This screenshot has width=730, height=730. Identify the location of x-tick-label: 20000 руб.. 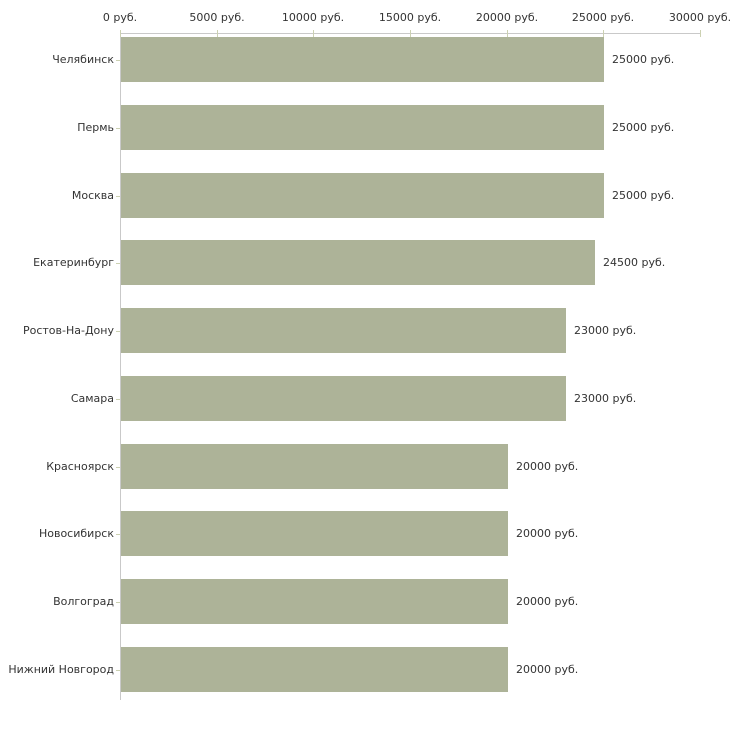
(507, 17).